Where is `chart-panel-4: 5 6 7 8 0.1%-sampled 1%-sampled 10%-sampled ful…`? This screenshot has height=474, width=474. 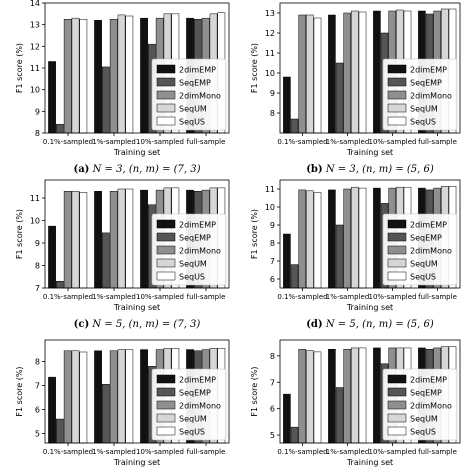 chart-panel-4: 5 6 7 8 0.1%-sampled 1%-sampled 10%-sampled ful… is located at coordinates (122, 403).